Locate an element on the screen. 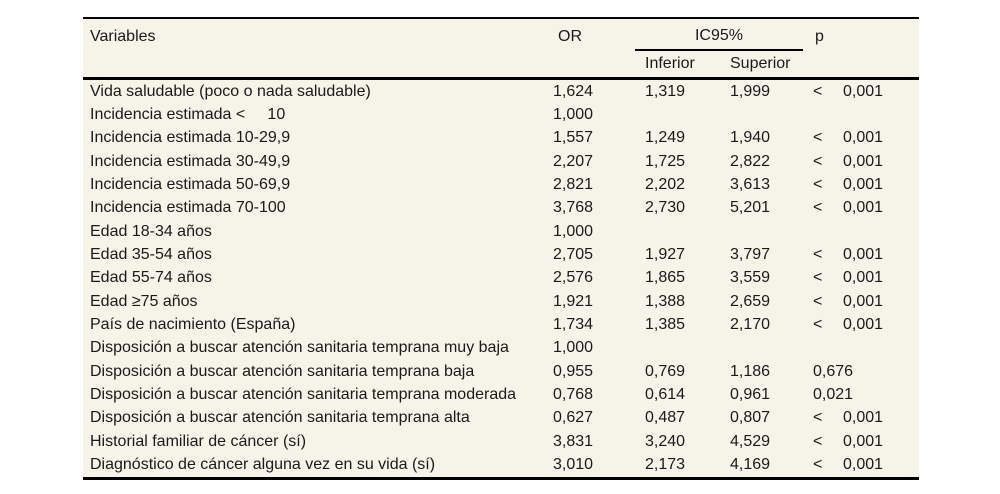 The height and width of the screenshot is (494, 1000). or-cell: 2,821 is located at coordinates (573, 185).